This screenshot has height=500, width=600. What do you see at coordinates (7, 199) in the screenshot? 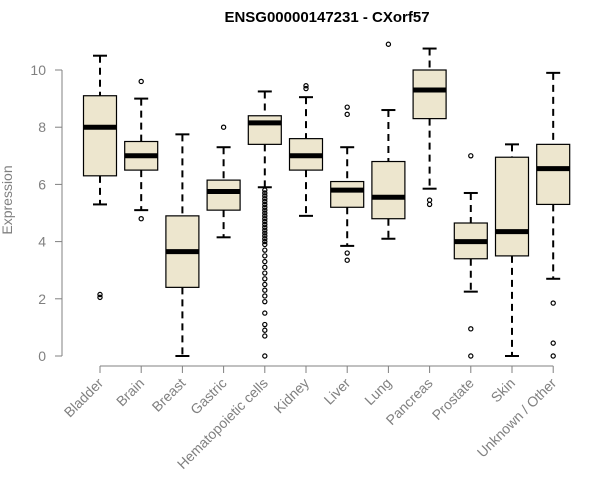
I see `y-axis-label: Expression` at bounding box center [7, 199].